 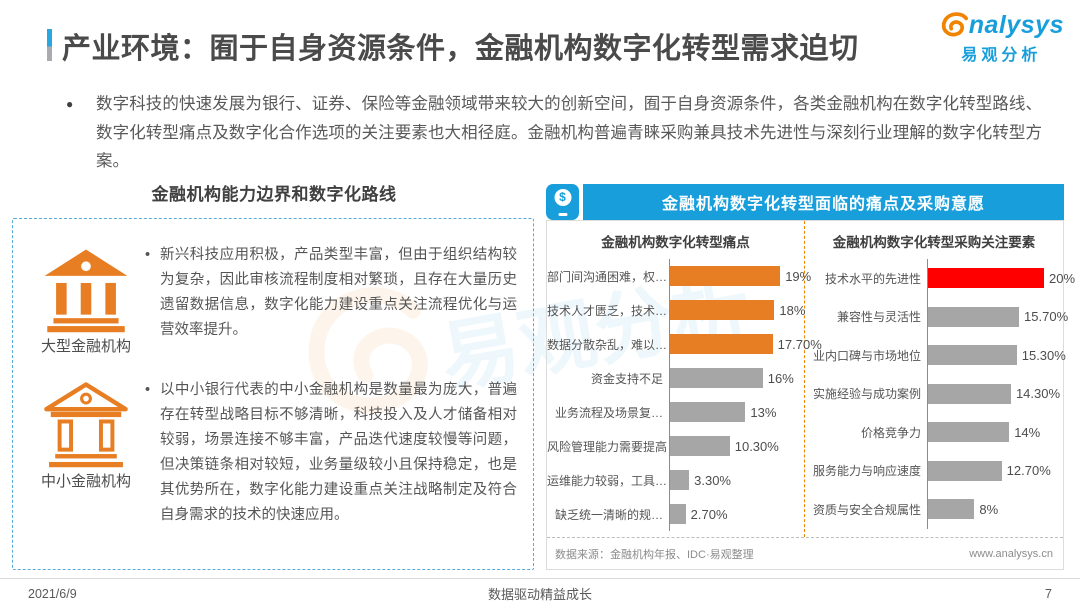 I want to click on data-source: 数据来源：金融机构年报、IDC·易观整理, so click(x=654, y=554).